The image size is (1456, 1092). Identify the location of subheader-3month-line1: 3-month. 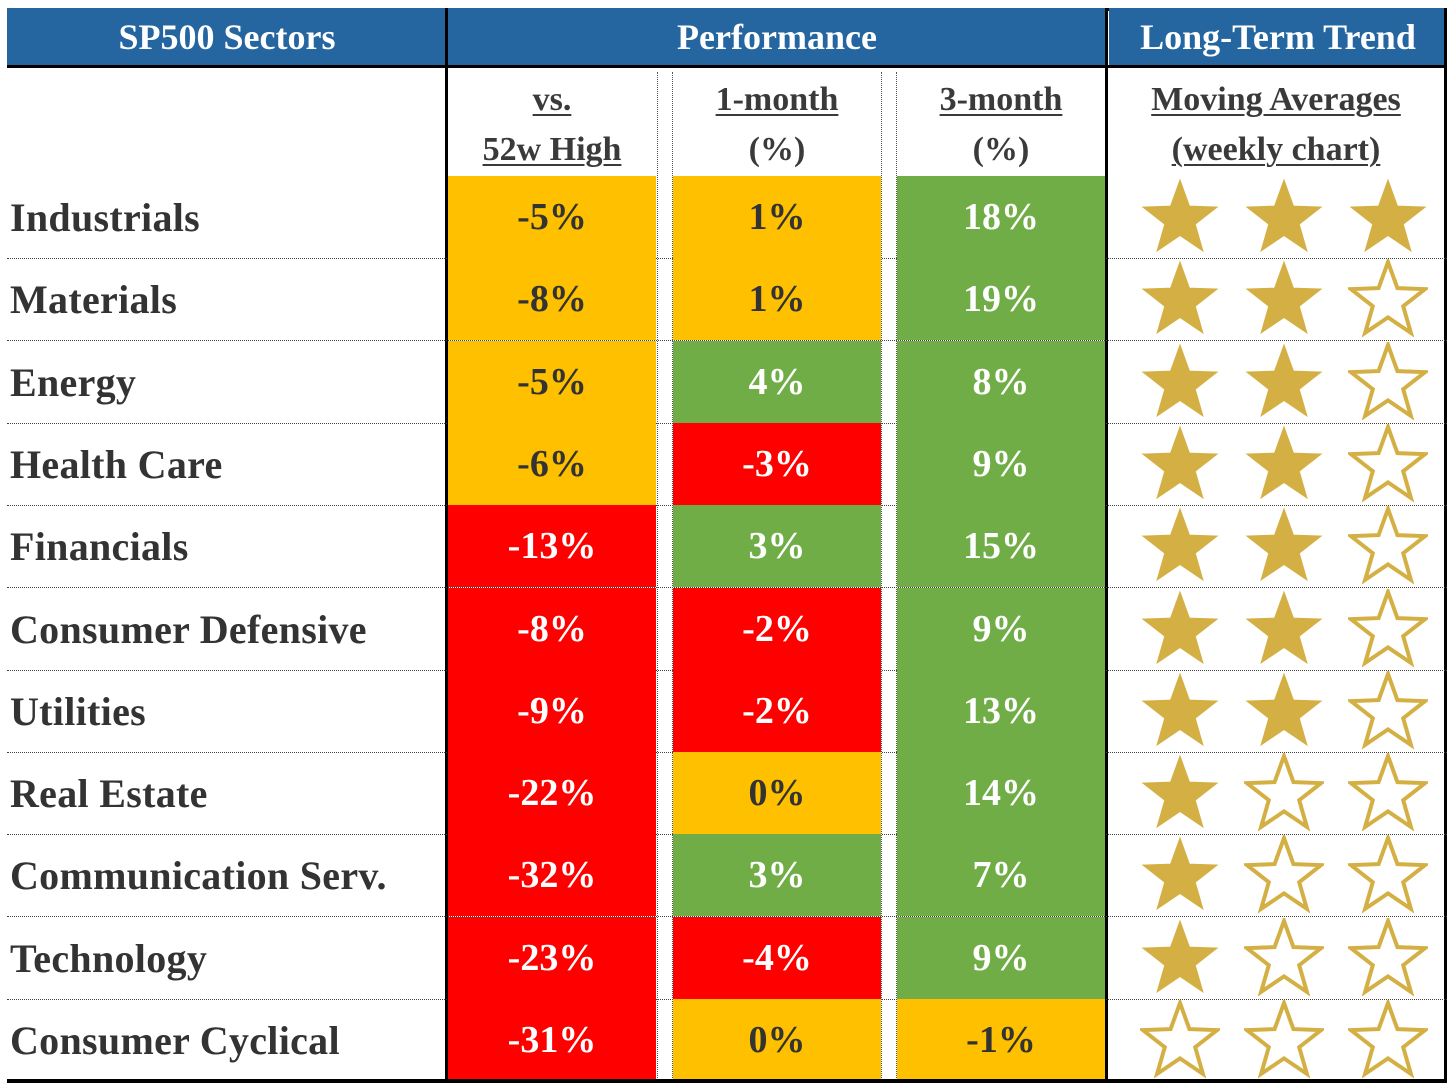
(1001, 99).